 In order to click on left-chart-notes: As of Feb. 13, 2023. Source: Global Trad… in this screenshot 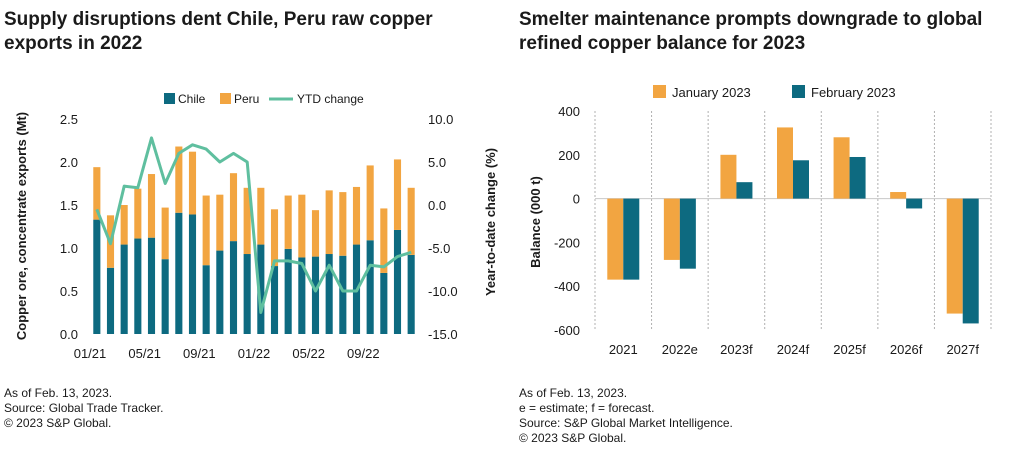, I will do `click(83, 408)`.